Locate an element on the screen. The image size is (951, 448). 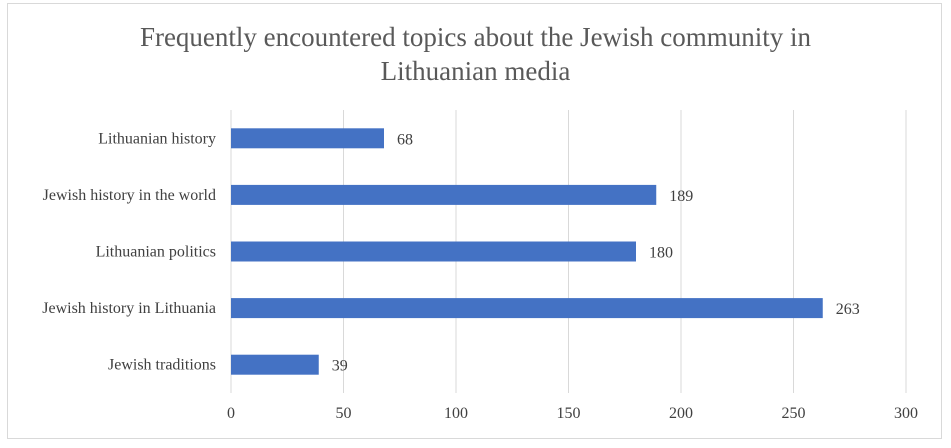
x-tick-label: 0 is located at coordinates (231, 413).